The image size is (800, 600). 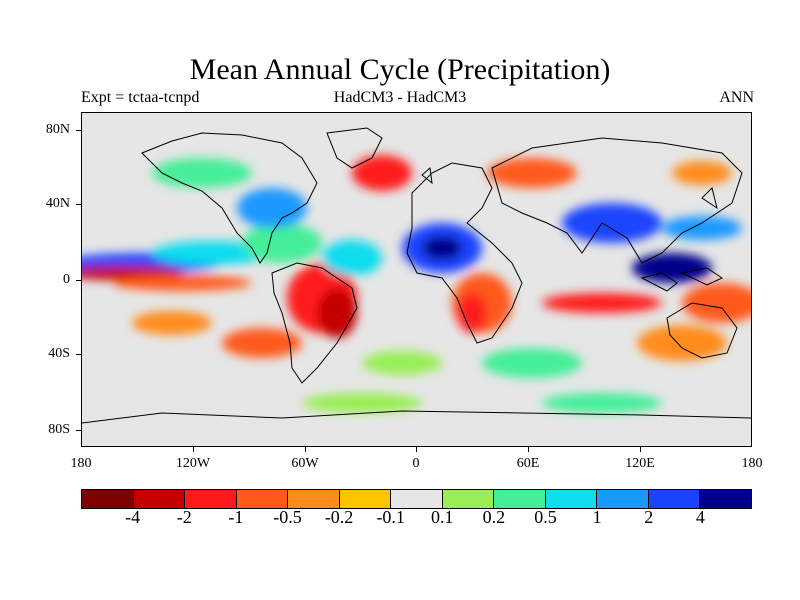 I want to click on colorbar-label: -0.2, so click(x=339, y=517).